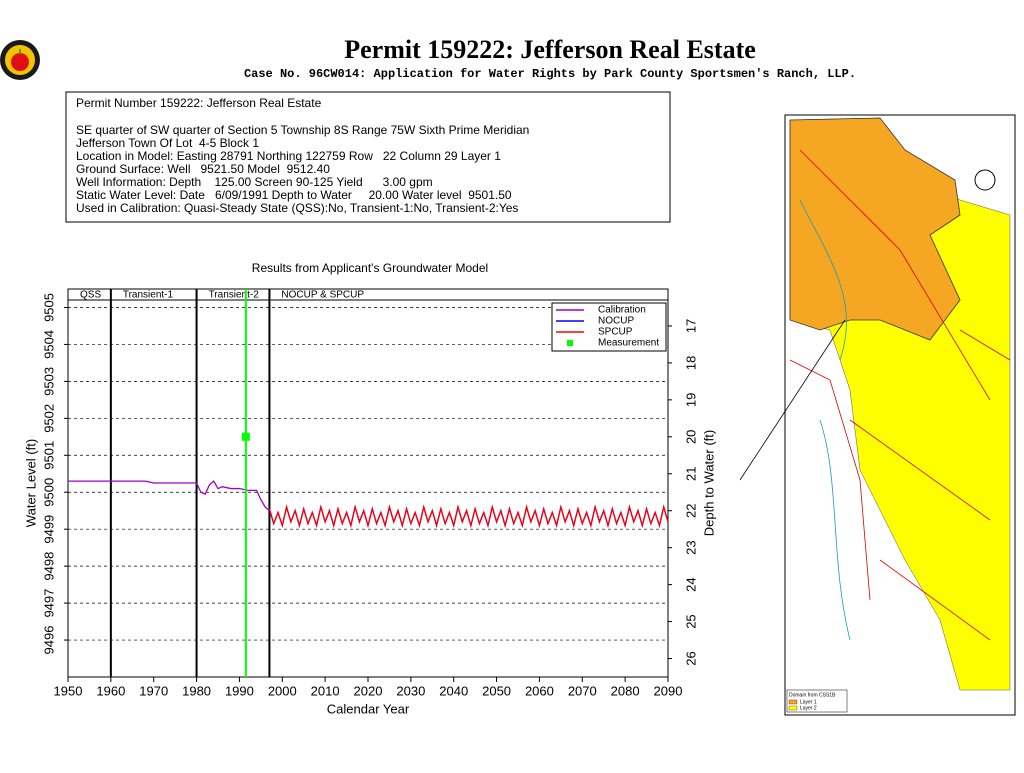 This screenshot has height=773, width=1024. Describe the element at coordinates (690, 510) in the screenshot. I see `y2-tick-label: 22` at that location.